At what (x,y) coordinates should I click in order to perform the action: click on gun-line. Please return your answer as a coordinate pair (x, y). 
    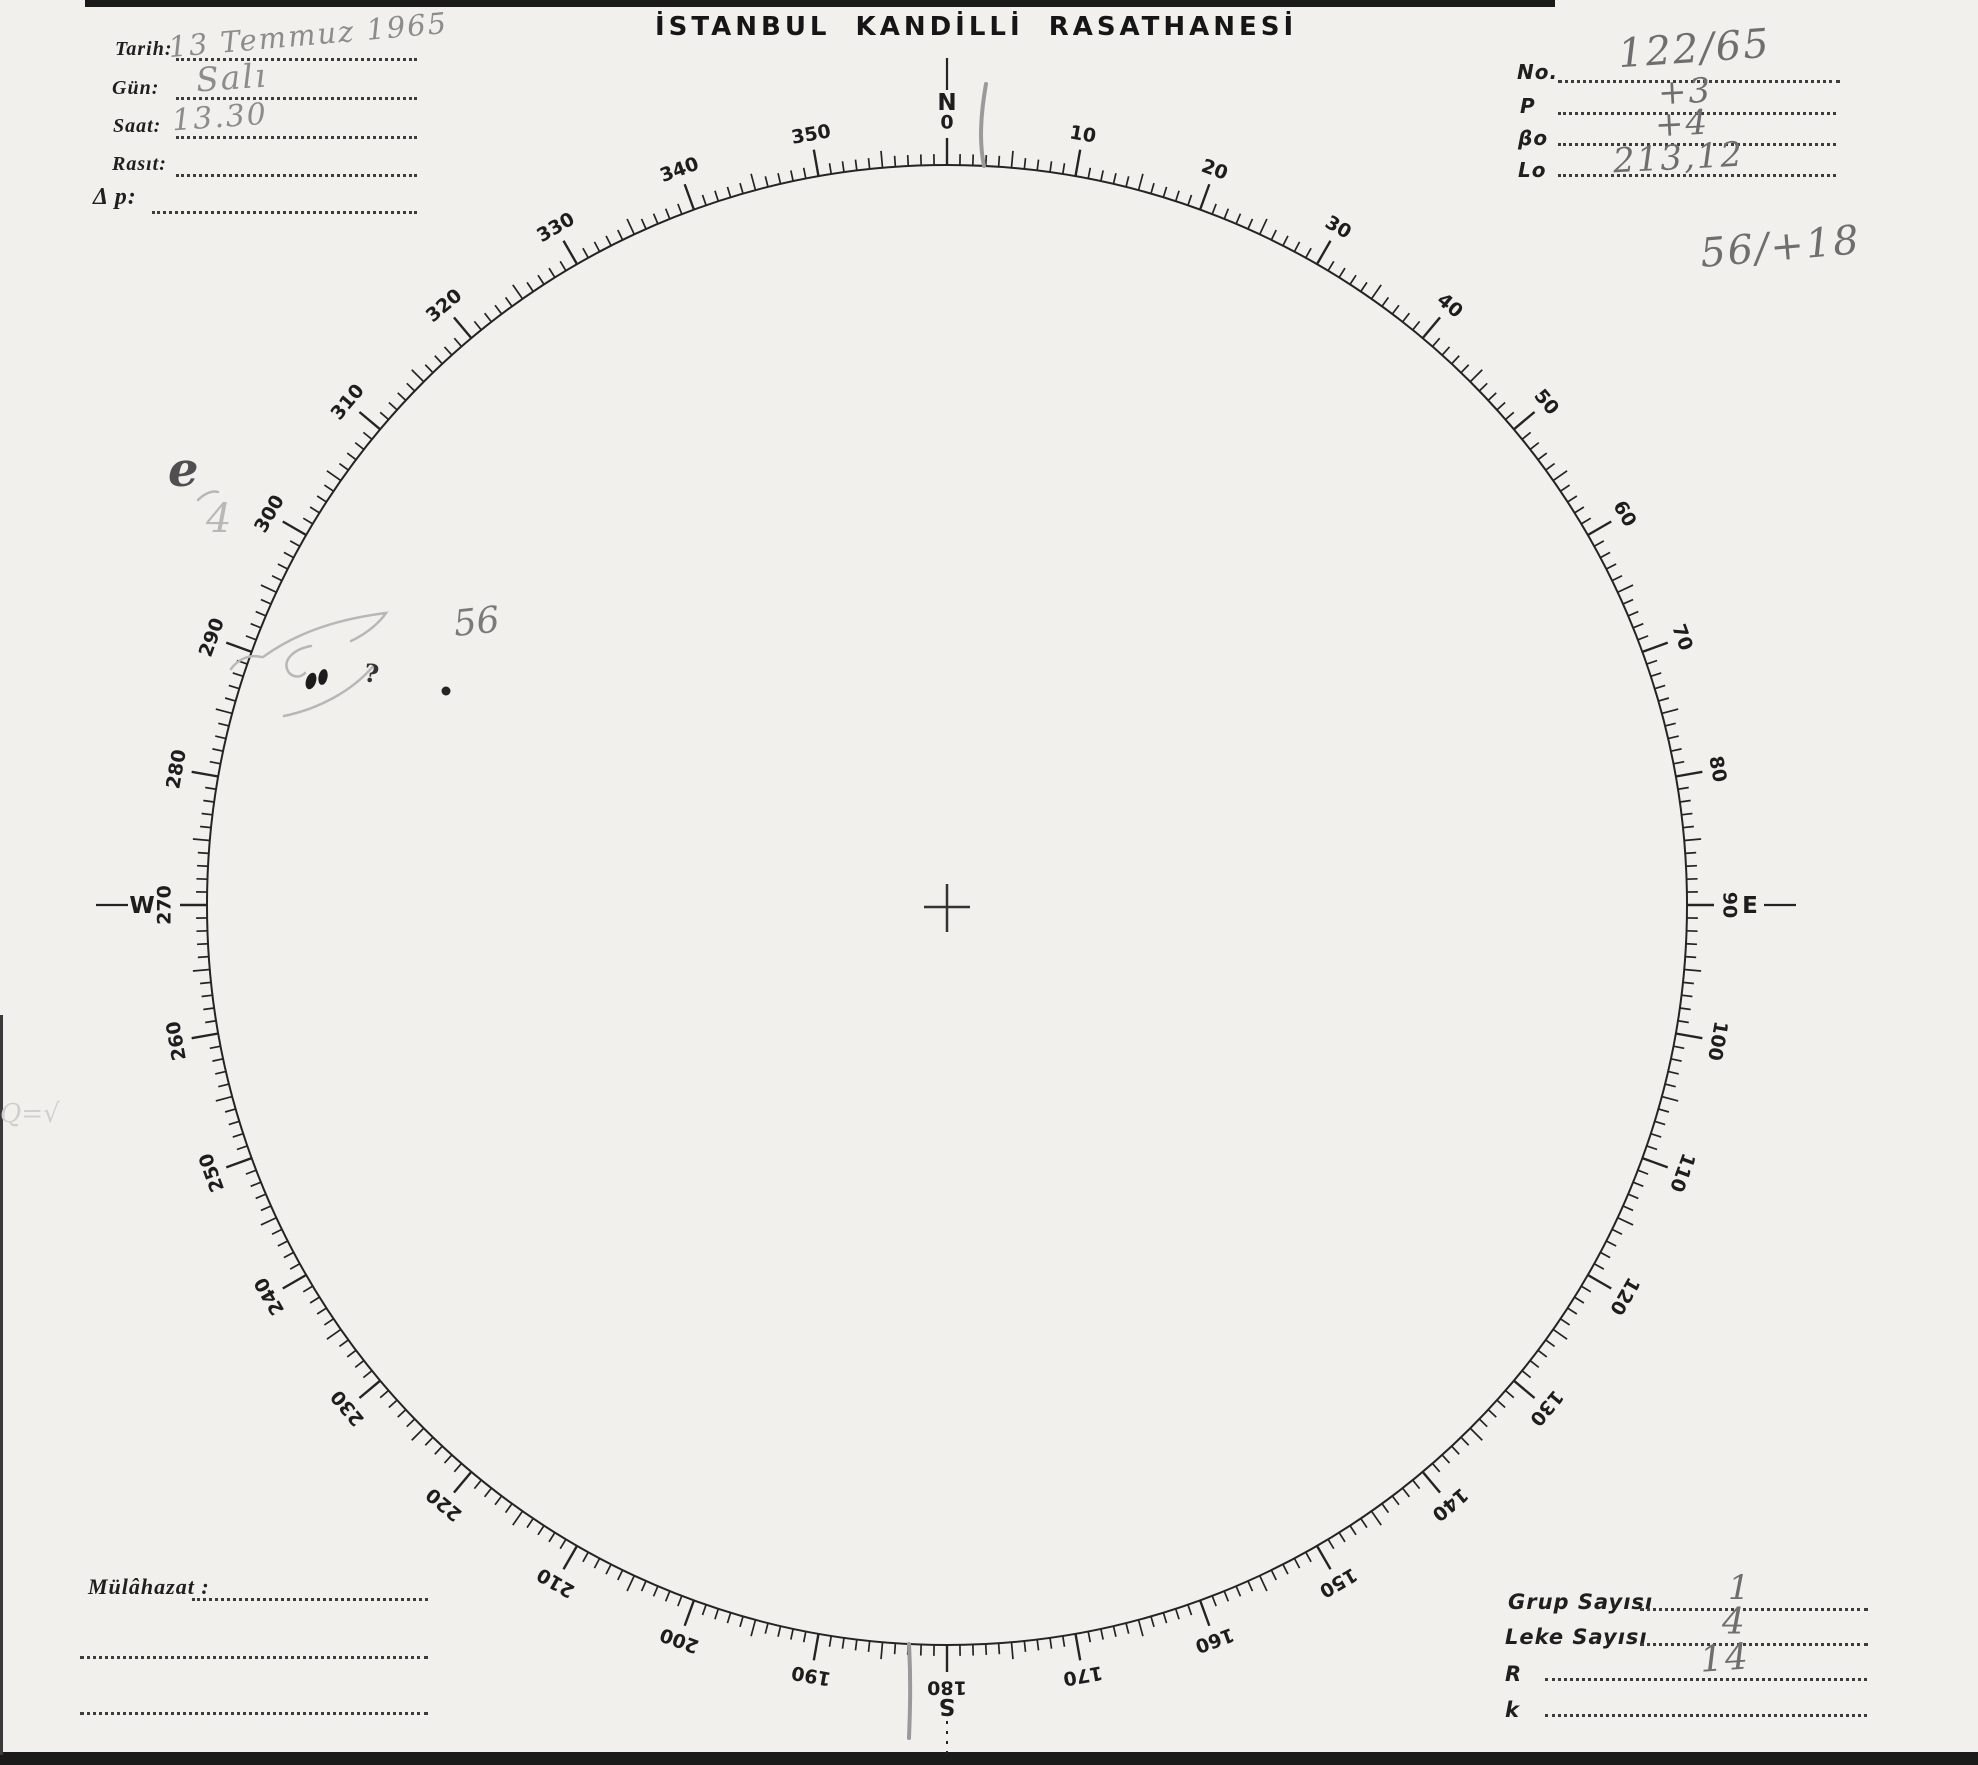
    Looking at the image, I should click on (296, 98).